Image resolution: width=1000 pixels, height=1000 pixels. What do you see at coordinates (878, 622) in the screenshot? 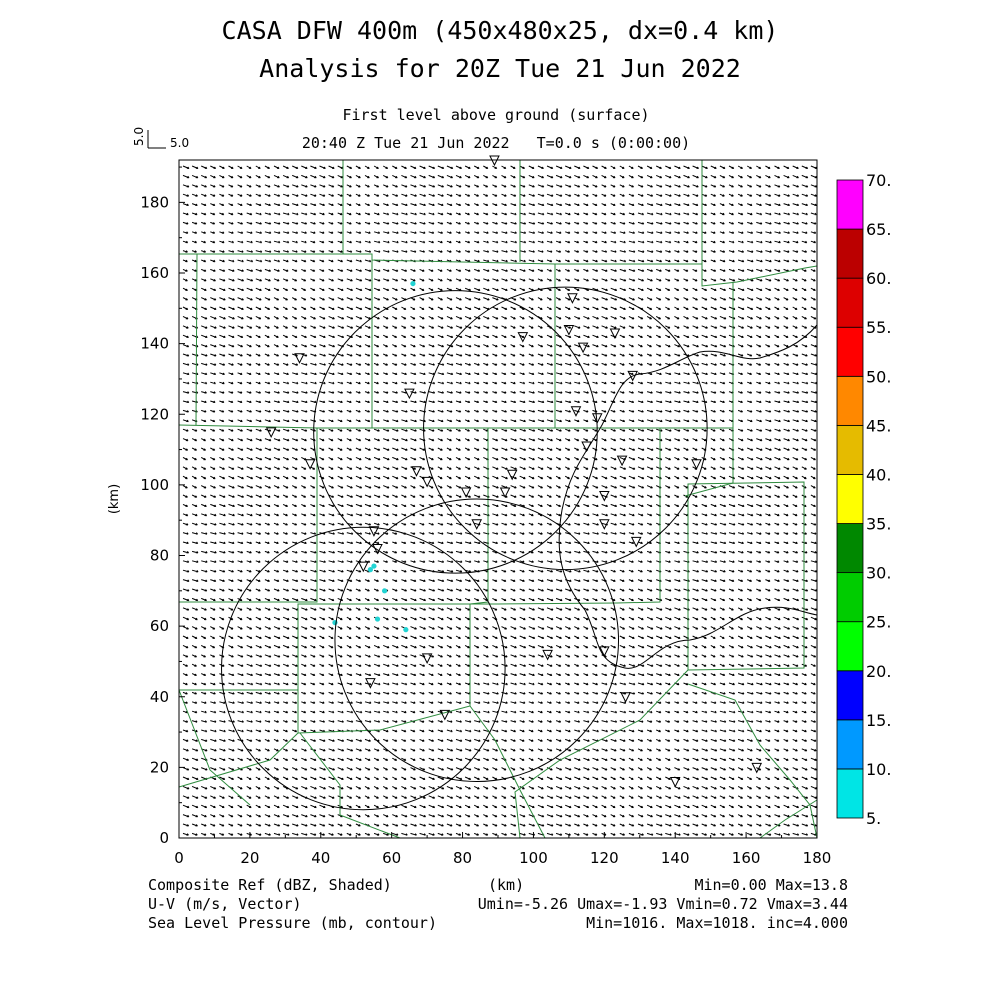
I see `colorbar-label: 25.` at bounding box center [878, 622].